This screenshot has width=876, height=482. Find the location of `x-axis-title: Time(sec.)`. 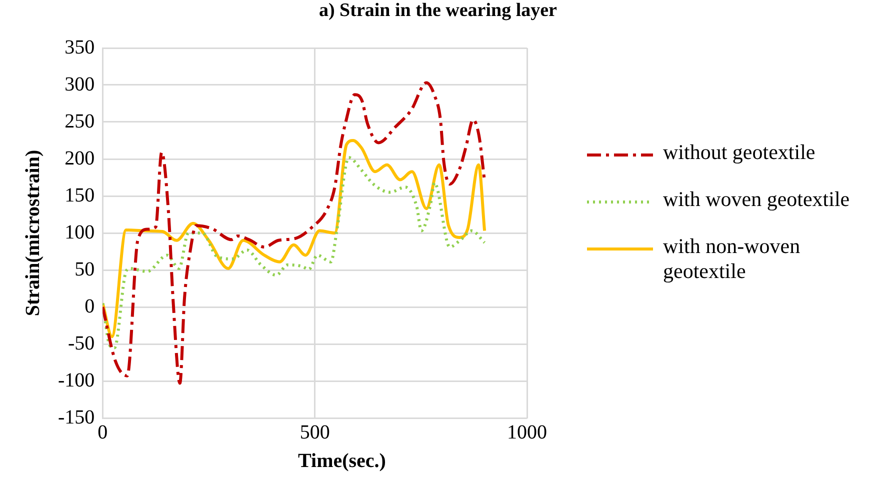

x-axis-title: Time(sec.) is located at coordinates (342, 461).